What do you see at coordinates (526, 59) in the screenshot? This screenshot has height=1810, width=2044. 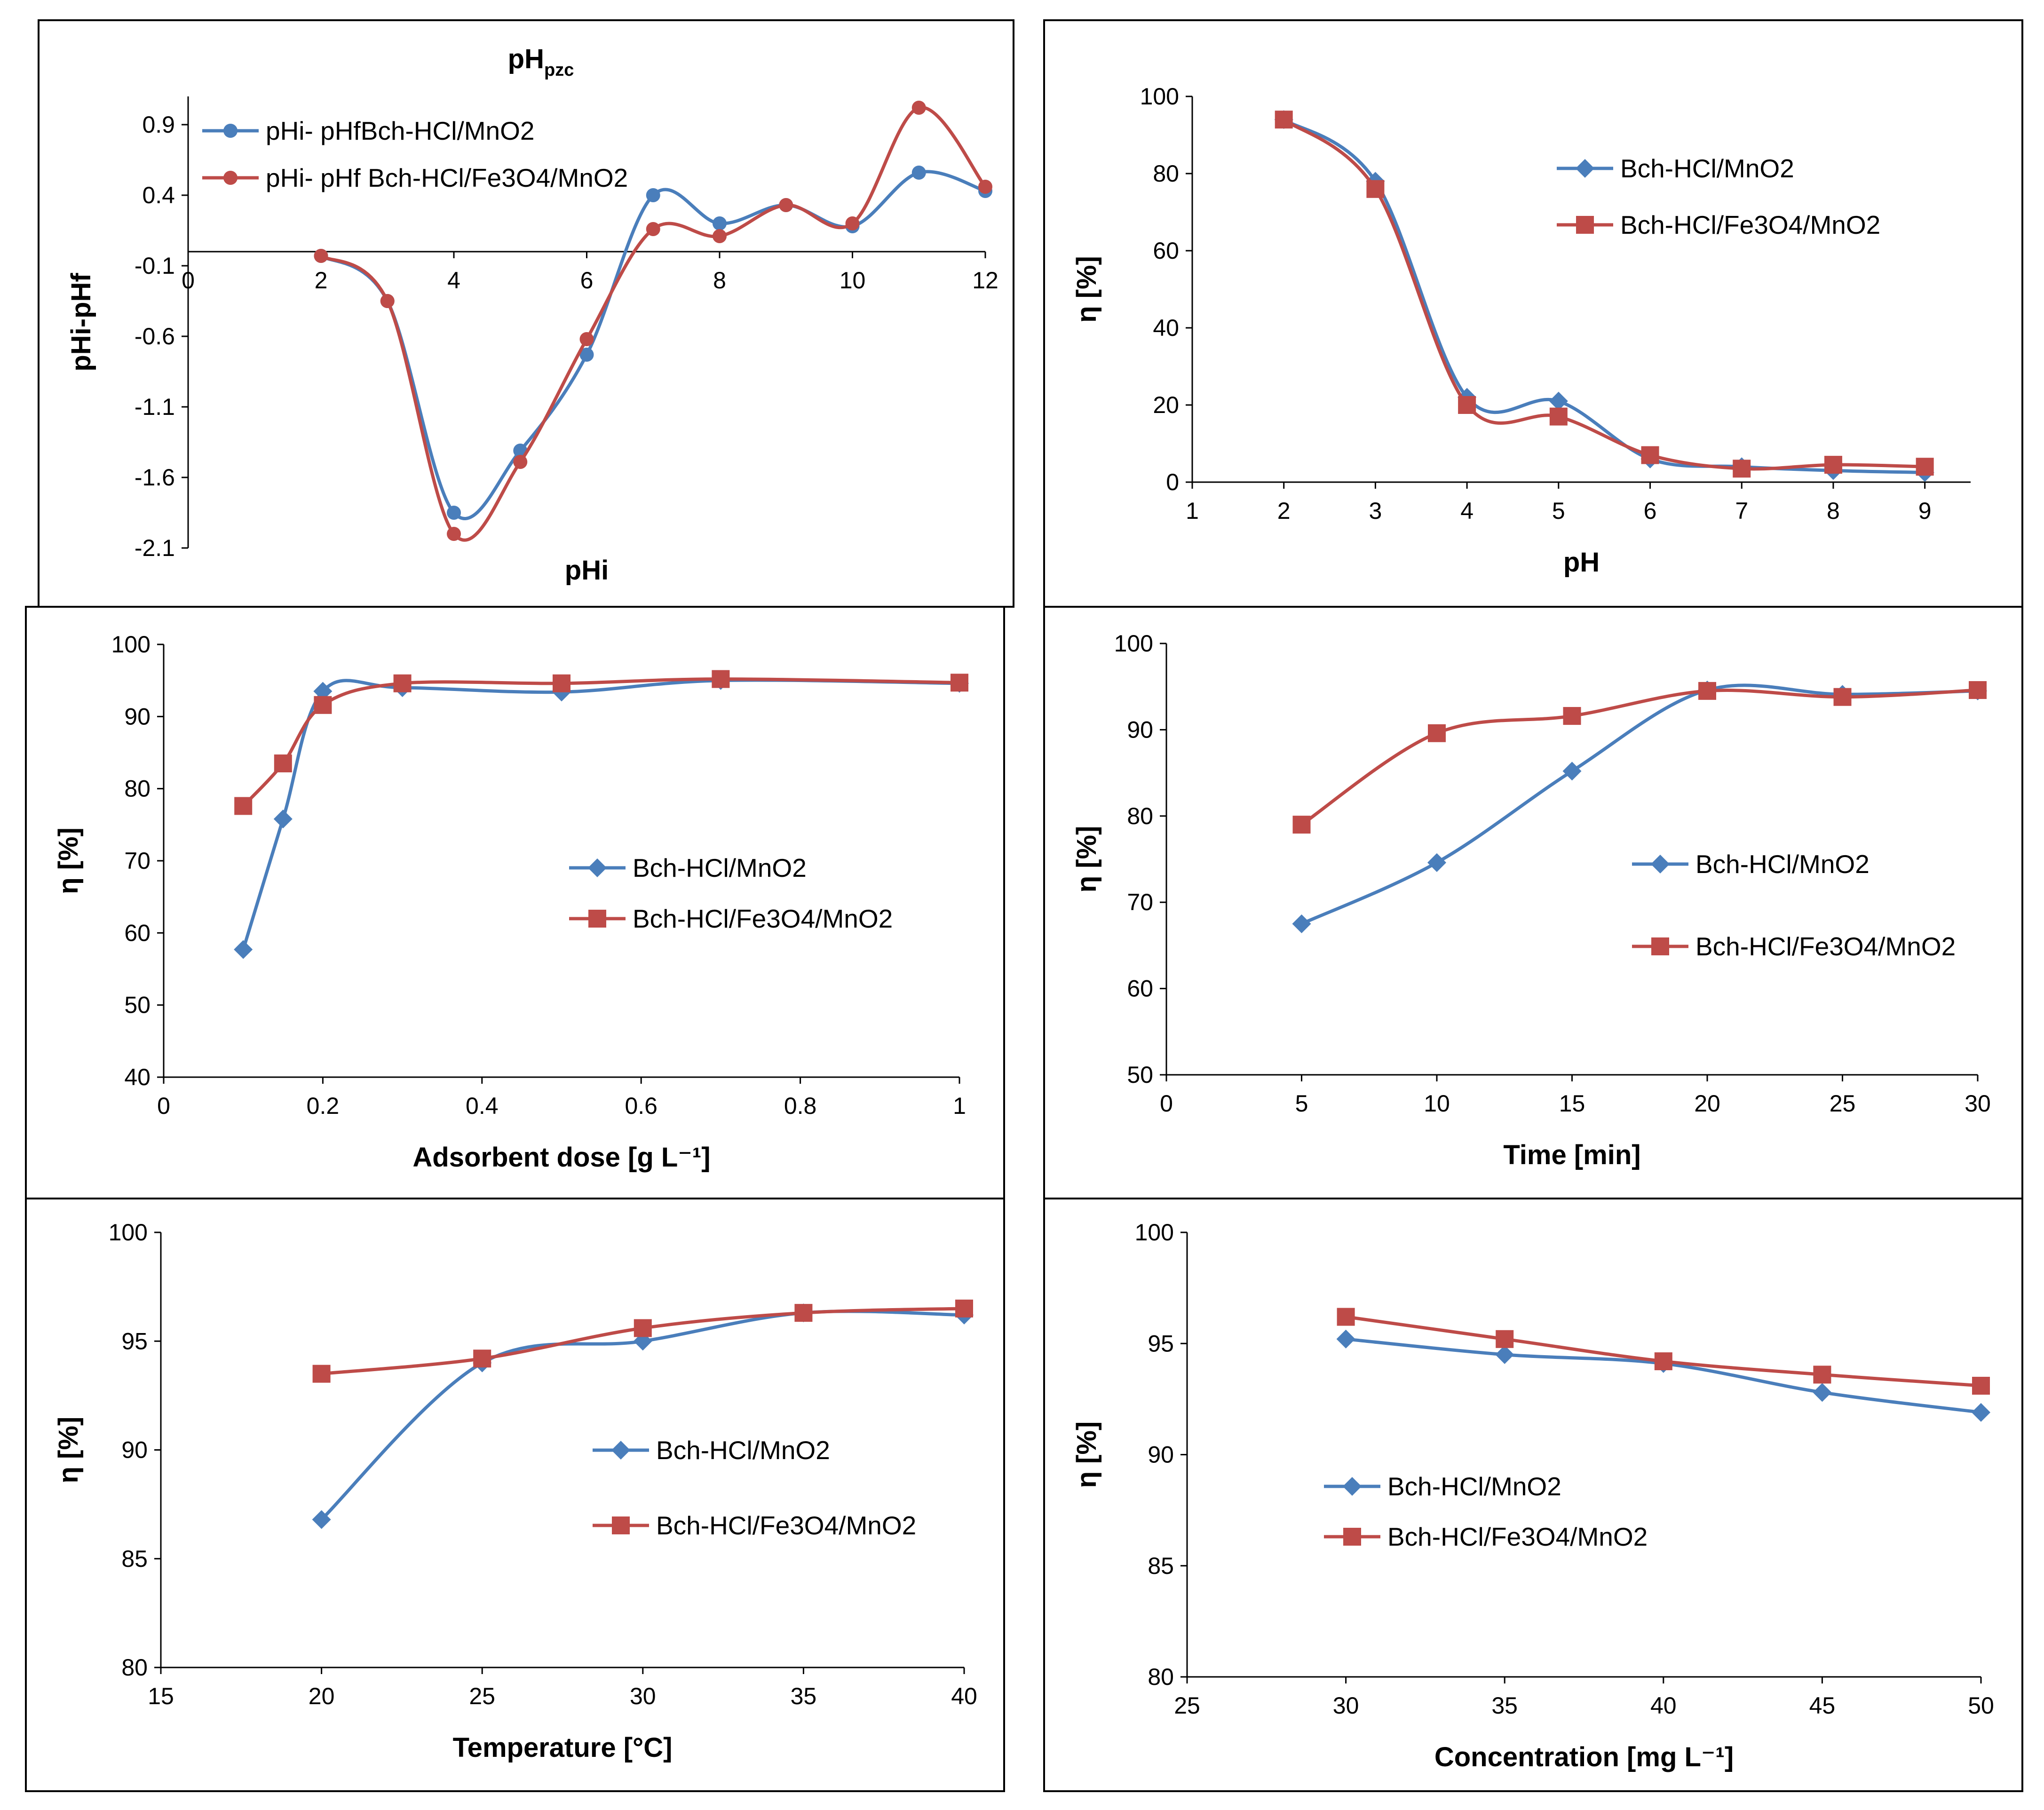 I see `chart-title-main: pH` at bounding box center [526, 59].